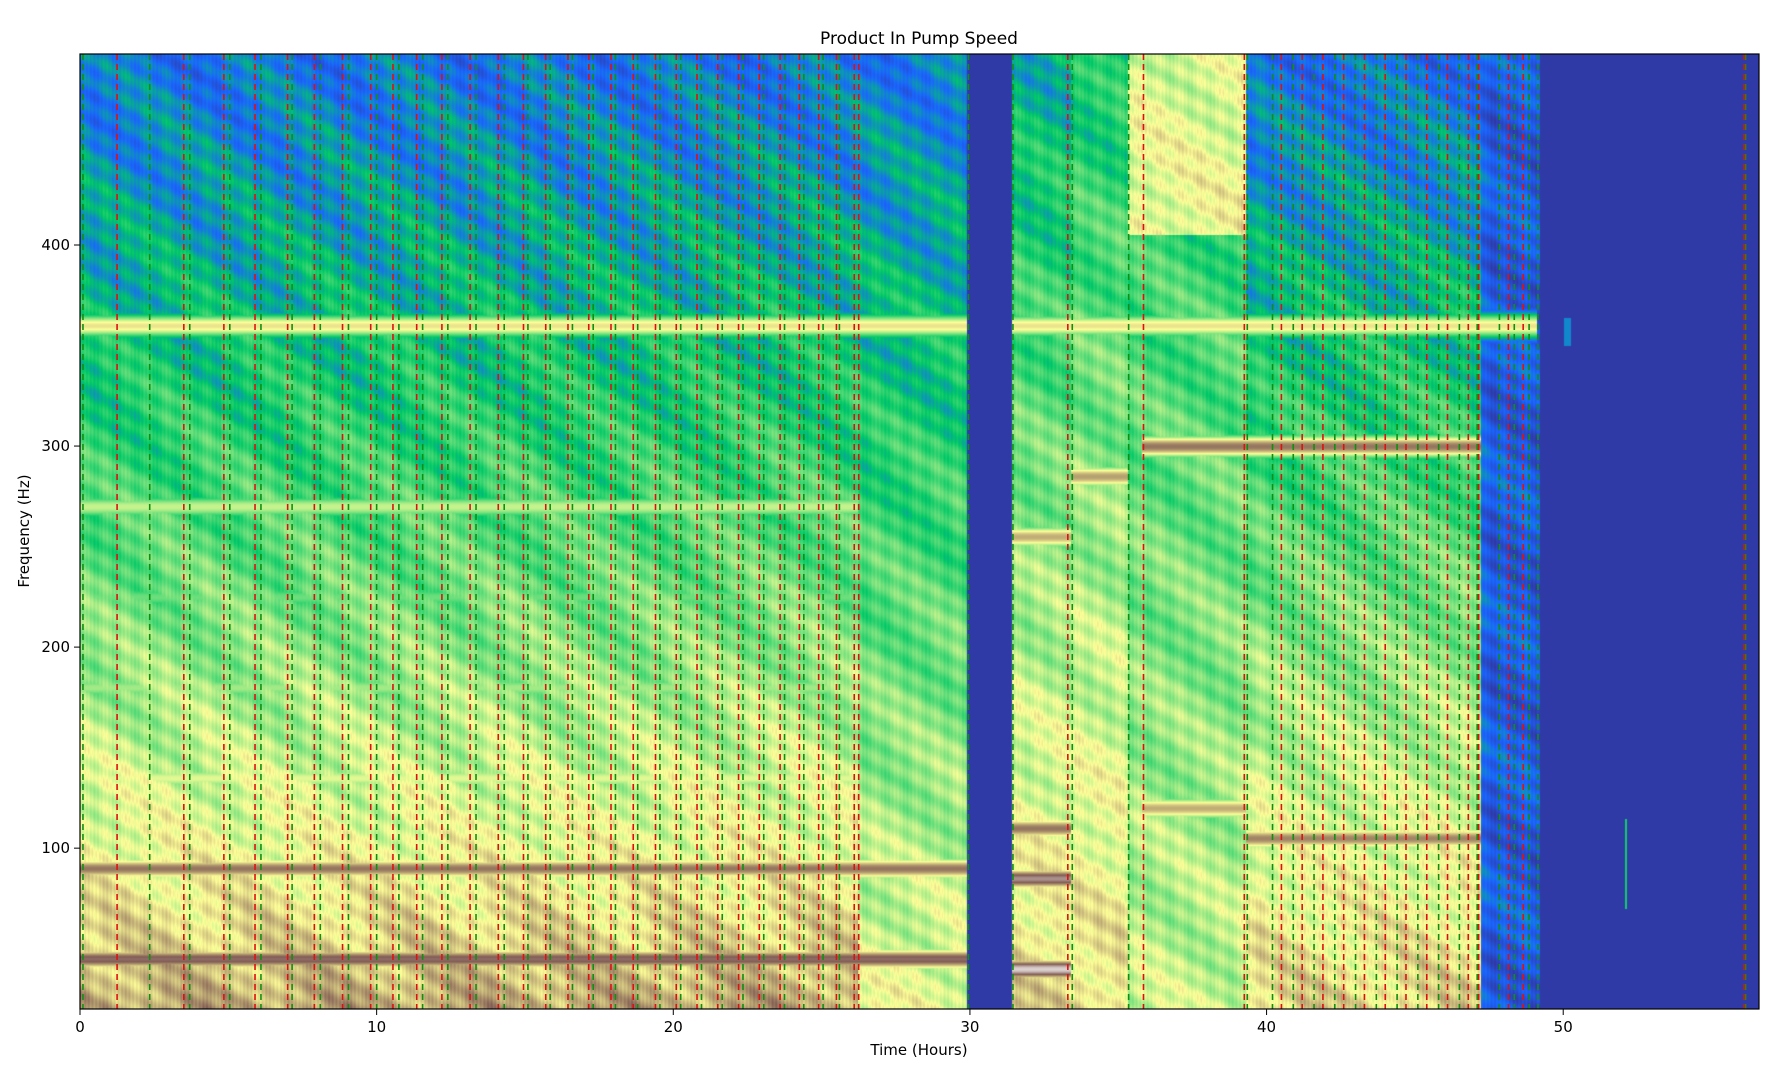 The image size is (1783, 1089). Describe the element at coordinates (919, 39) in the screenshot. I see `chart-title: Product In Pump Speed` at that location.